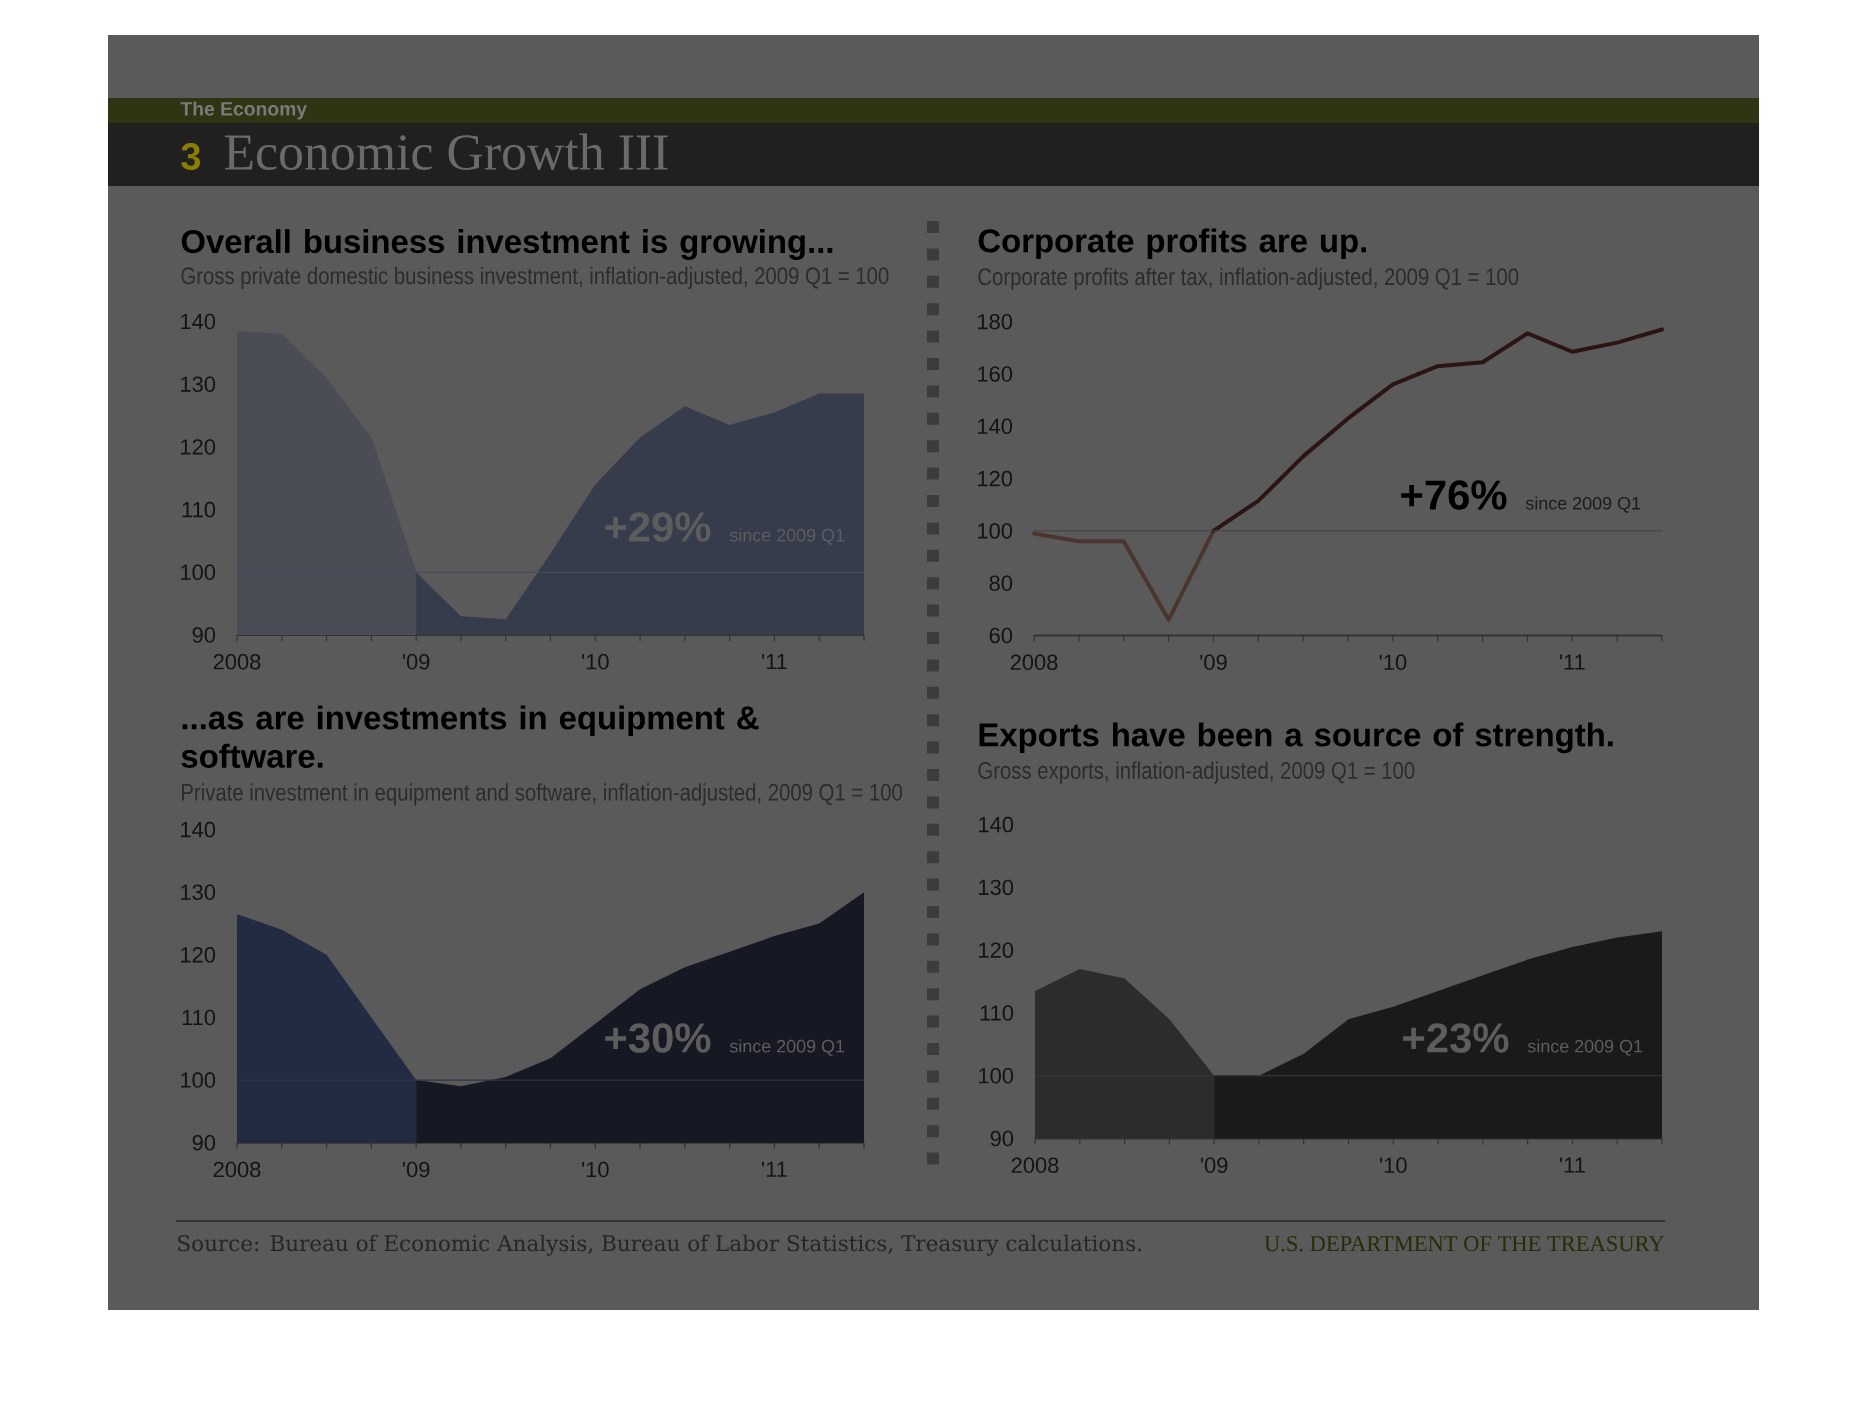  What do you see at coordinates (243, 110) in the screenshot?
I see `text: The Economy` at bounding box center [243, 110].